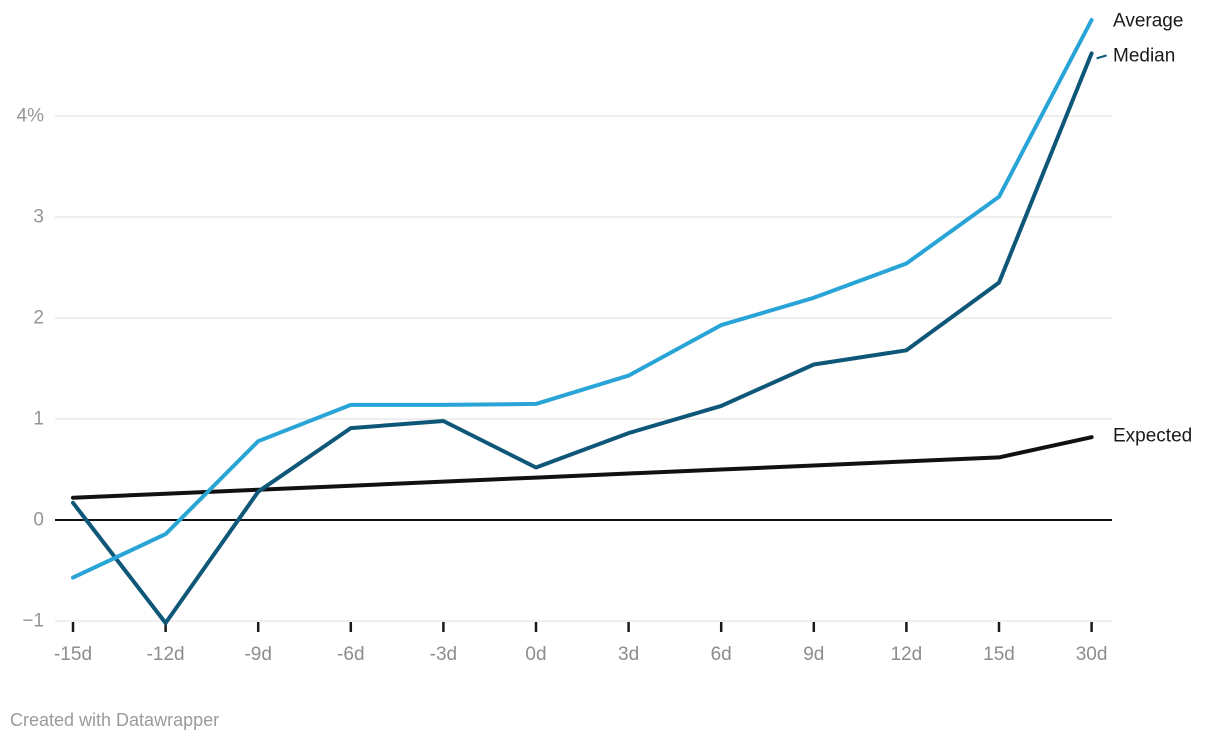 The width and height of the screenshot is (1220, 748). Describe the element at coordinates (38, 318) in the screenshot. I see `y-axis-label: 2` at that location.